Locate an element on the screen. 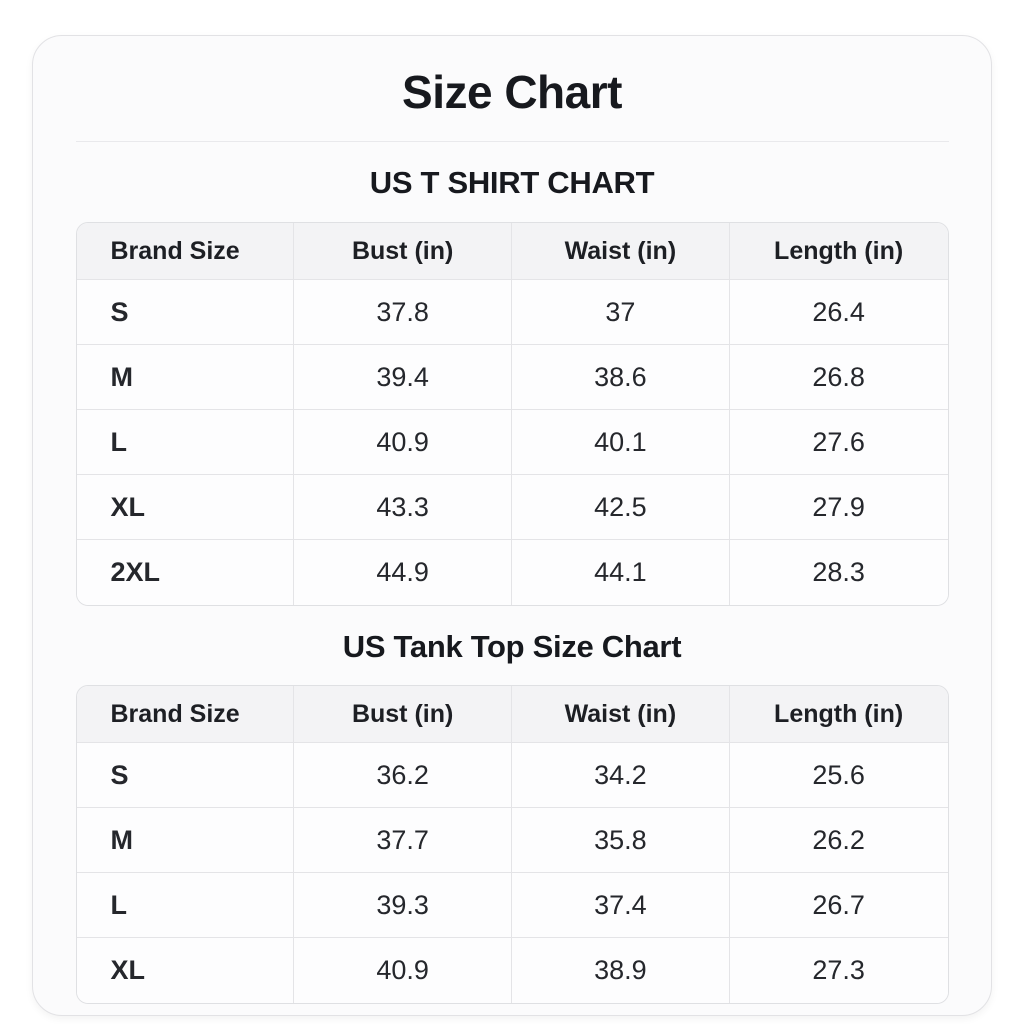 The height and width of the screenshot is (1024, 1024). measurement-cell: 25.6 is located at coordinates (838, 775).